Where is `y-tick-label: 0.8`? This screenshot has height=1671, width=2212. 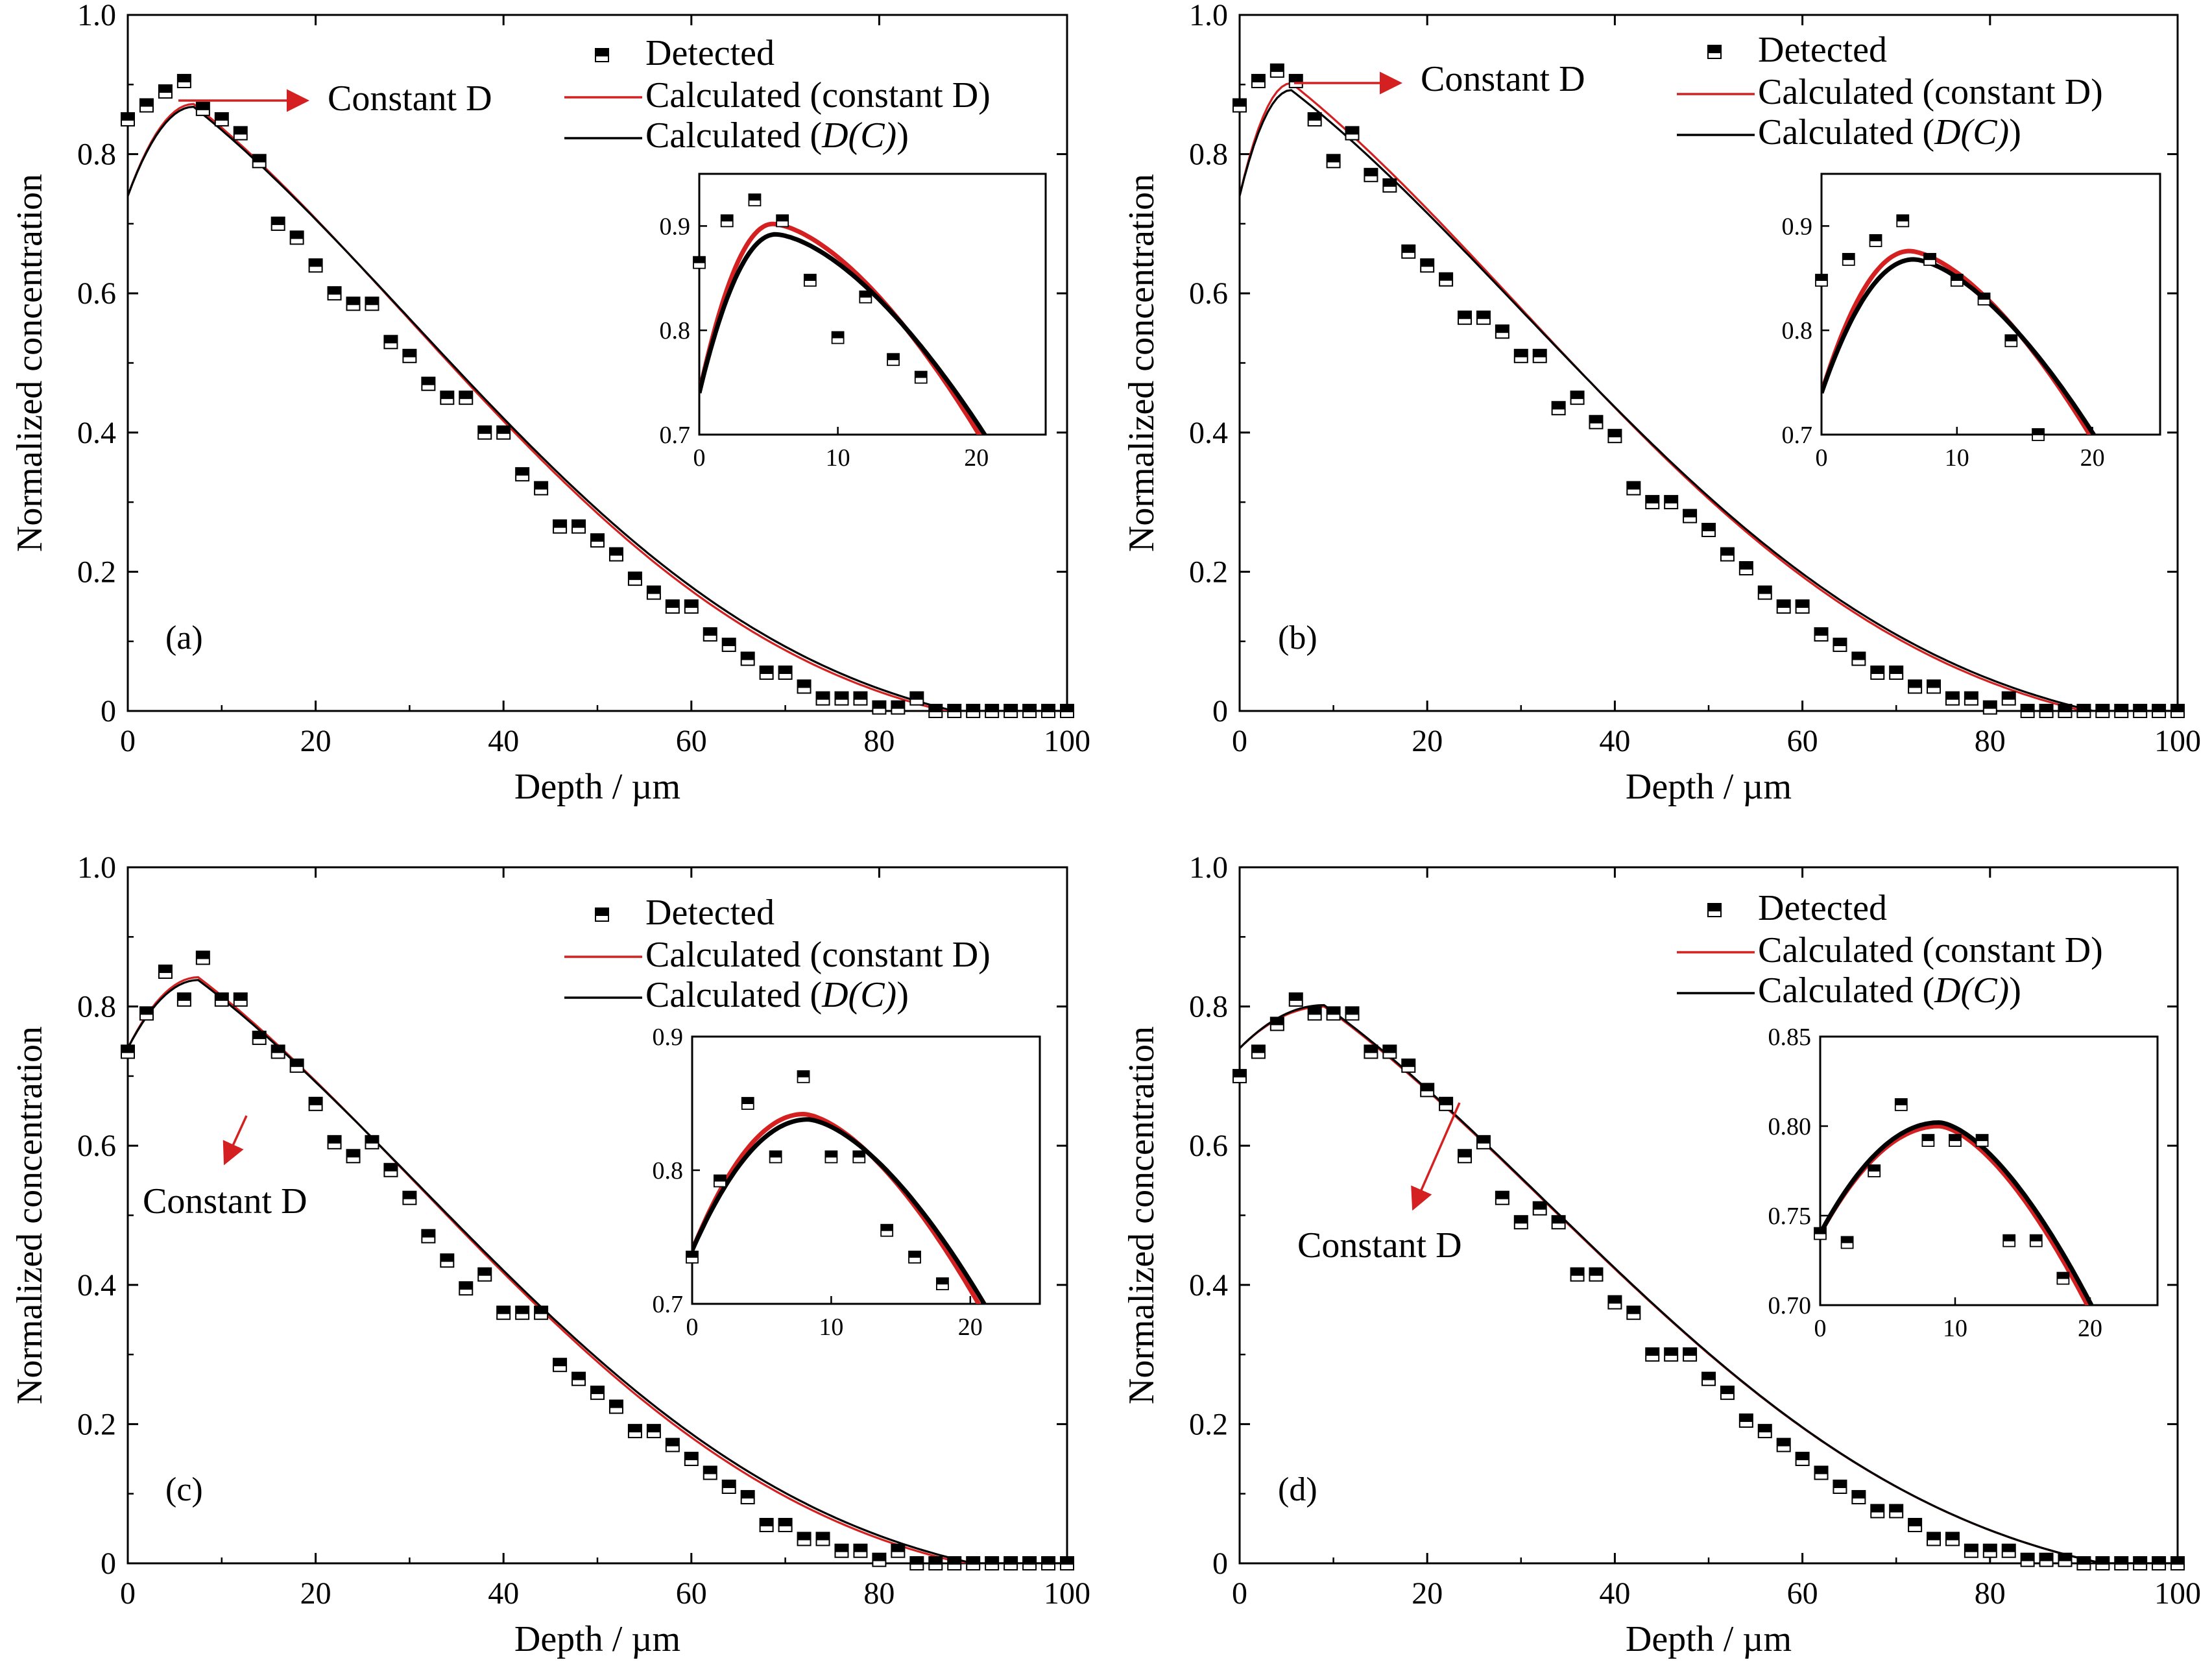 y-tick-label: 0.8 is located at coordinates (1208, 1007).